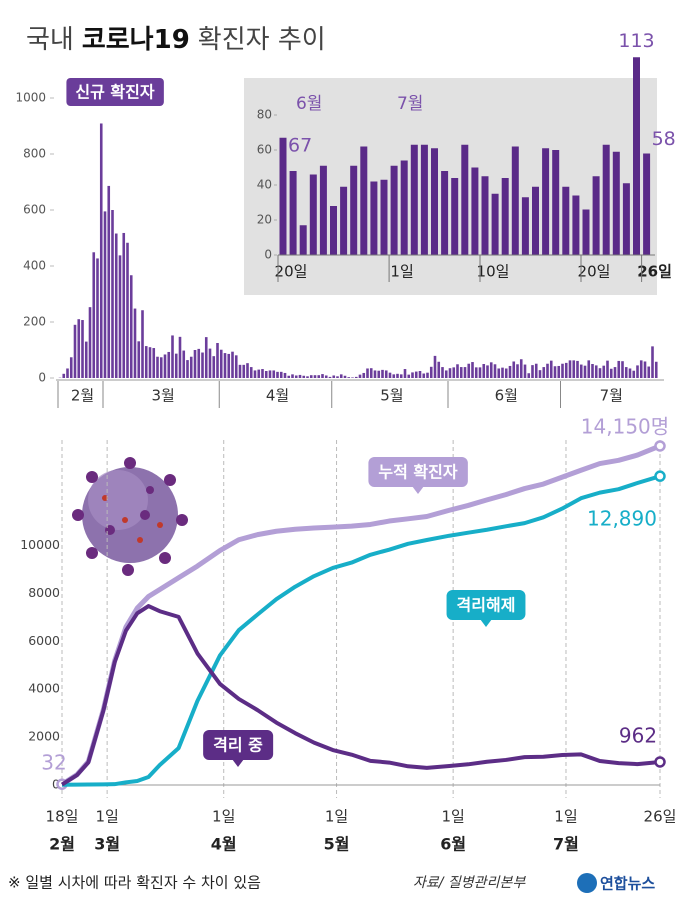 This screenshot has height=903, width=679. I want to click on legend-label: 격리해제, so click(486, 605).